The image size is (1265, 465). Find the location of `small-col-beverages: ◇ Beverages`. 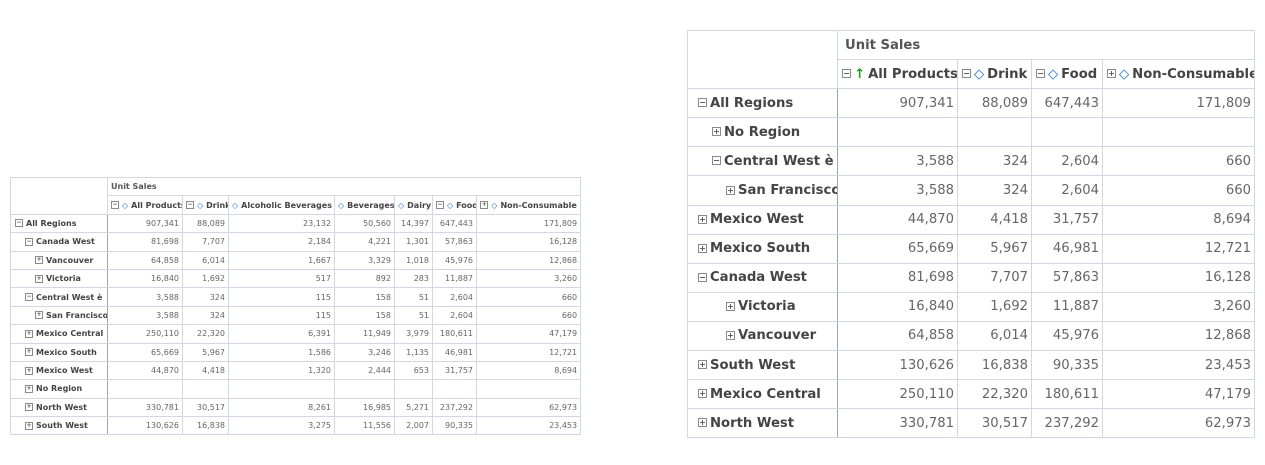

small-col-beverages: ◇ Beverages is located at coordinates (364, 205).